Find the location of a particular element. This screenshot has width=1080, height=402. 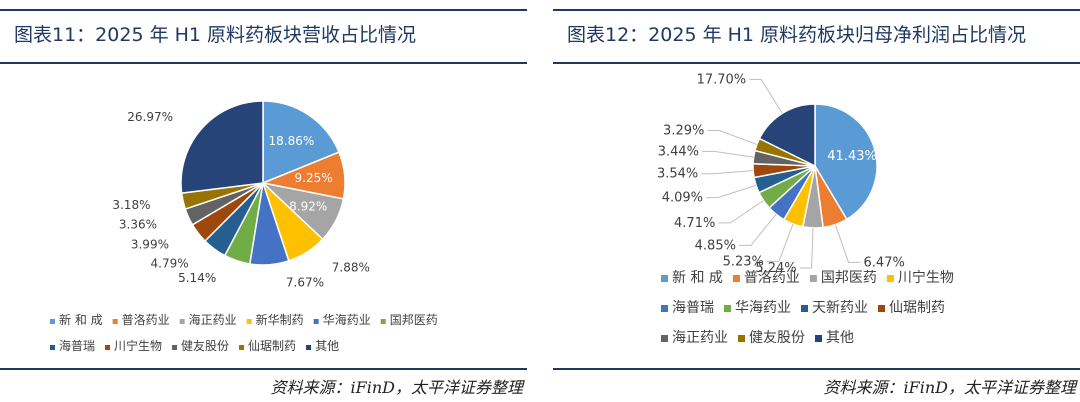

data-label: 4.71% is located at coordinates (694, 223).